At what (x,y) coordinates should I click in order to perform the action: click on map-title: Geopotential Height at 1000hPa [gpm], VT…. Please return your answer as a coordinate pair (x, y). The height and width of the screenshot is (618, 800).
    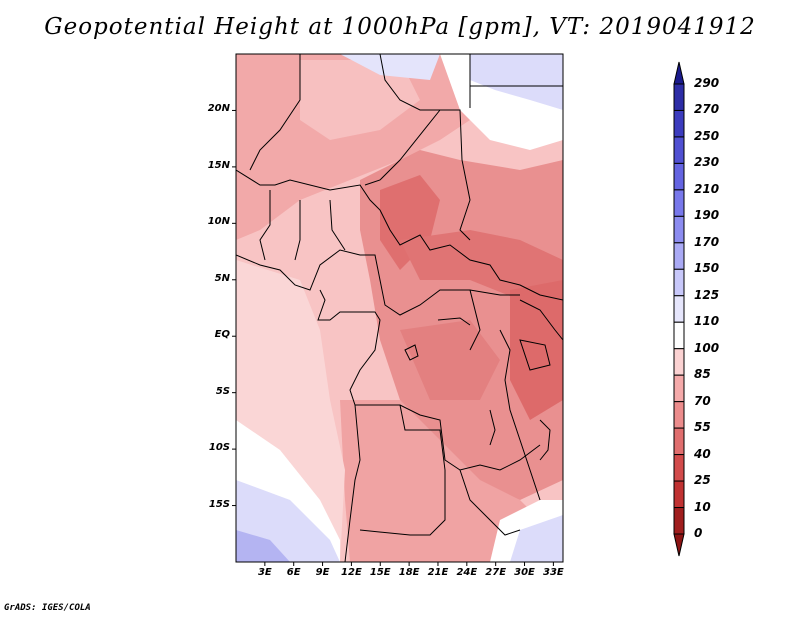
    Looking at the image, I should click on (400, 27).